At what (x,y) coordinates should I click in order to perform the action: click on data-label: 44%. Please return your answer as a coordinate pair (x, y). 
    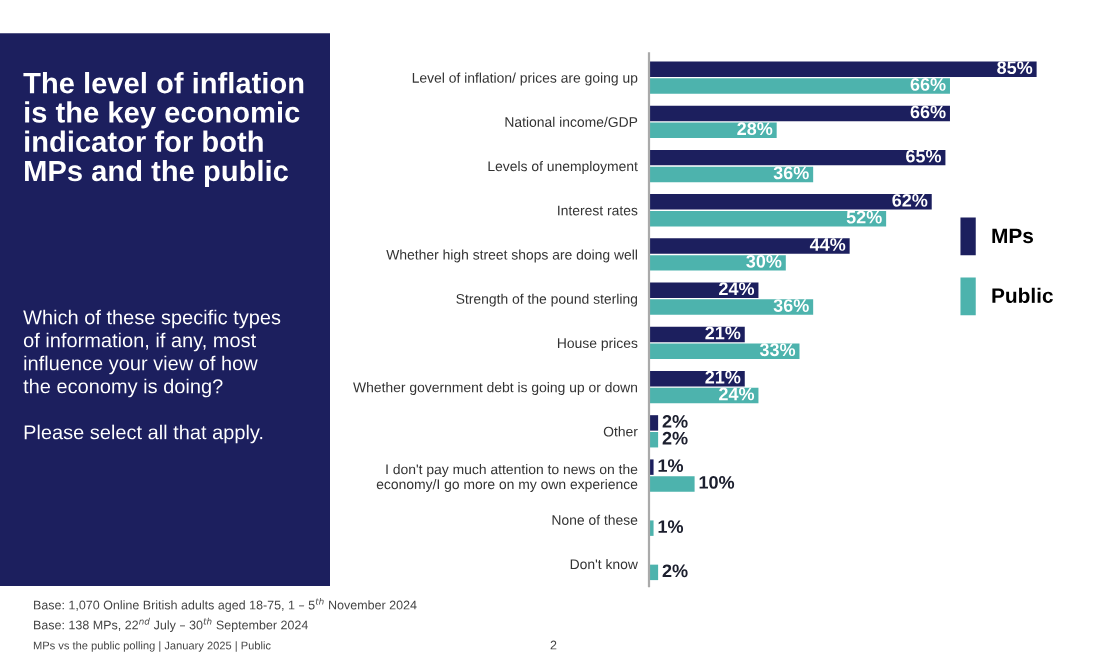
    Looking at the image, I should click on (827, 244).